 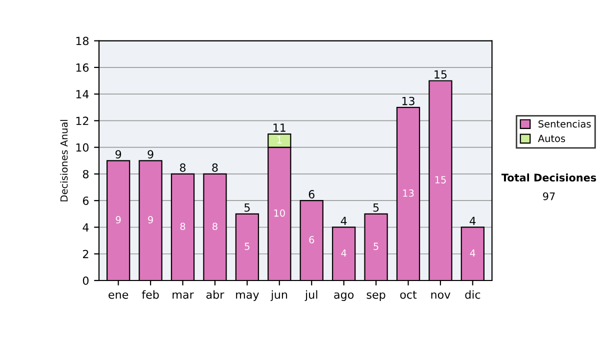 What do you see at coordinates (440, 295) in the screenshot?
I see `x-tick-label: nov` at bounding box center [440, 295].